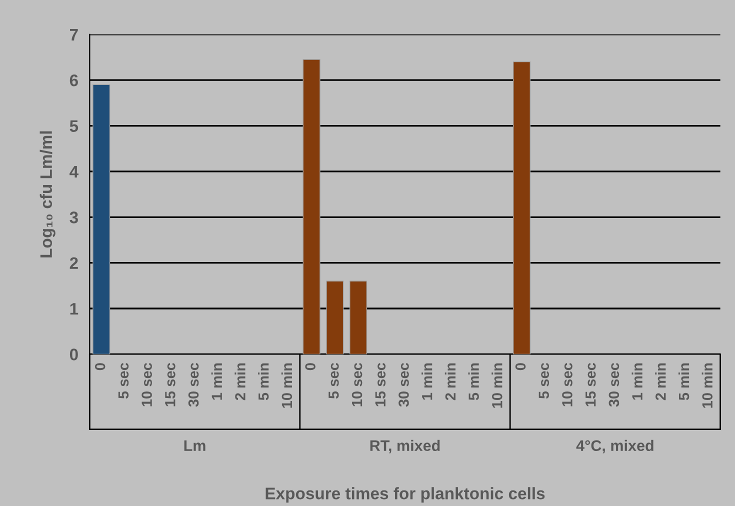  I want to click on y-tick-label: 4, so click(74, 172).